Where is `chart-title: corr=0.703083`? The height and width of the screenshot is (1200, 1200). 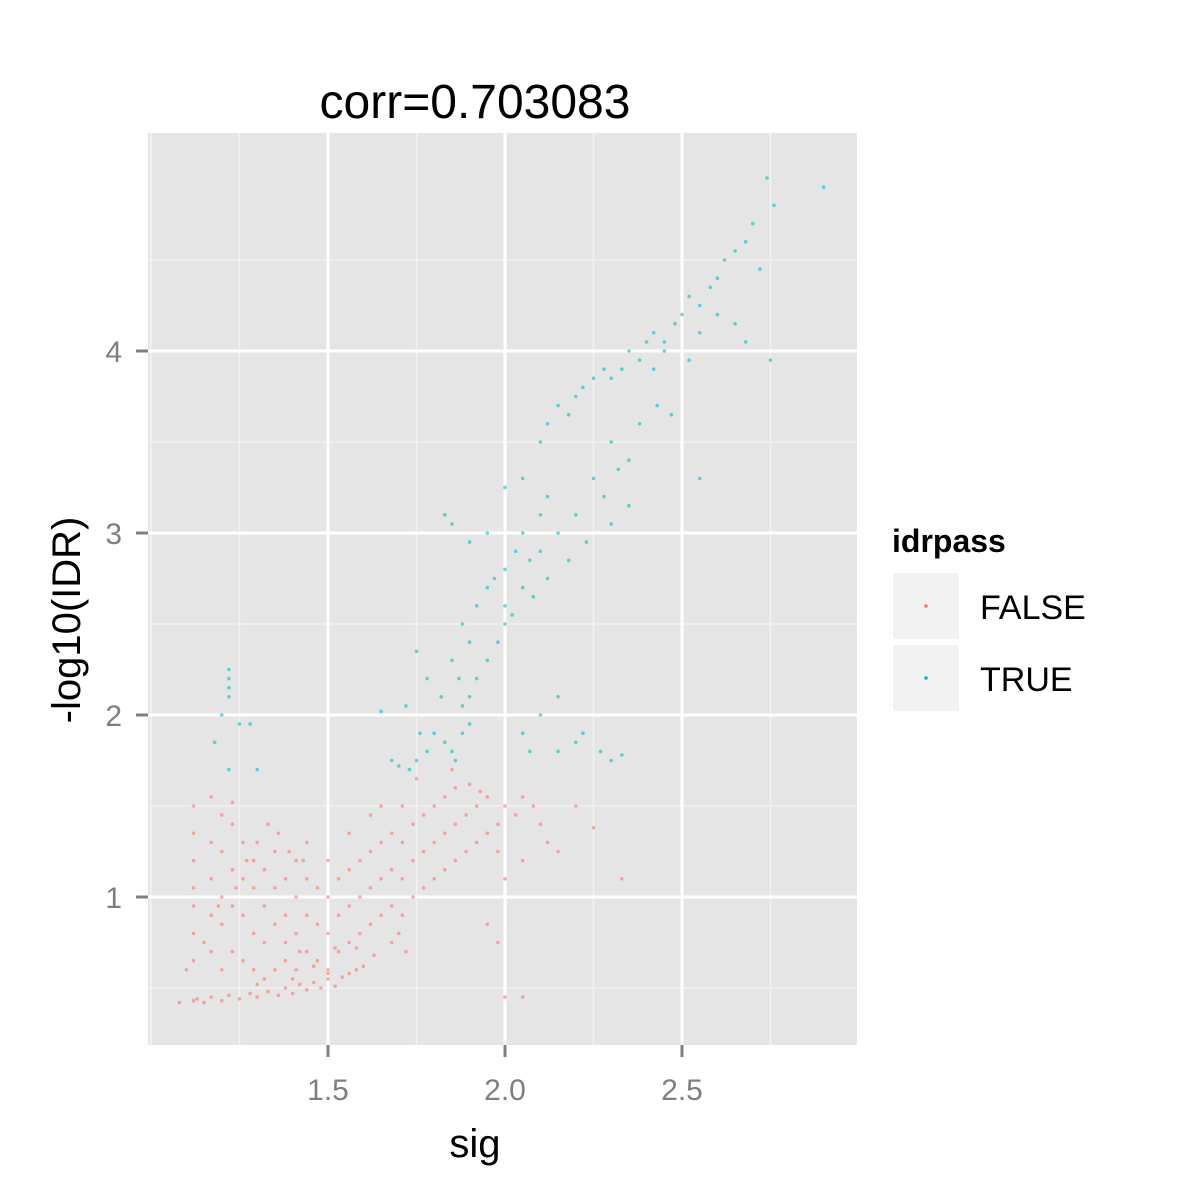 chart-title: corr=0.703083 is located at coordinates (475, 102).